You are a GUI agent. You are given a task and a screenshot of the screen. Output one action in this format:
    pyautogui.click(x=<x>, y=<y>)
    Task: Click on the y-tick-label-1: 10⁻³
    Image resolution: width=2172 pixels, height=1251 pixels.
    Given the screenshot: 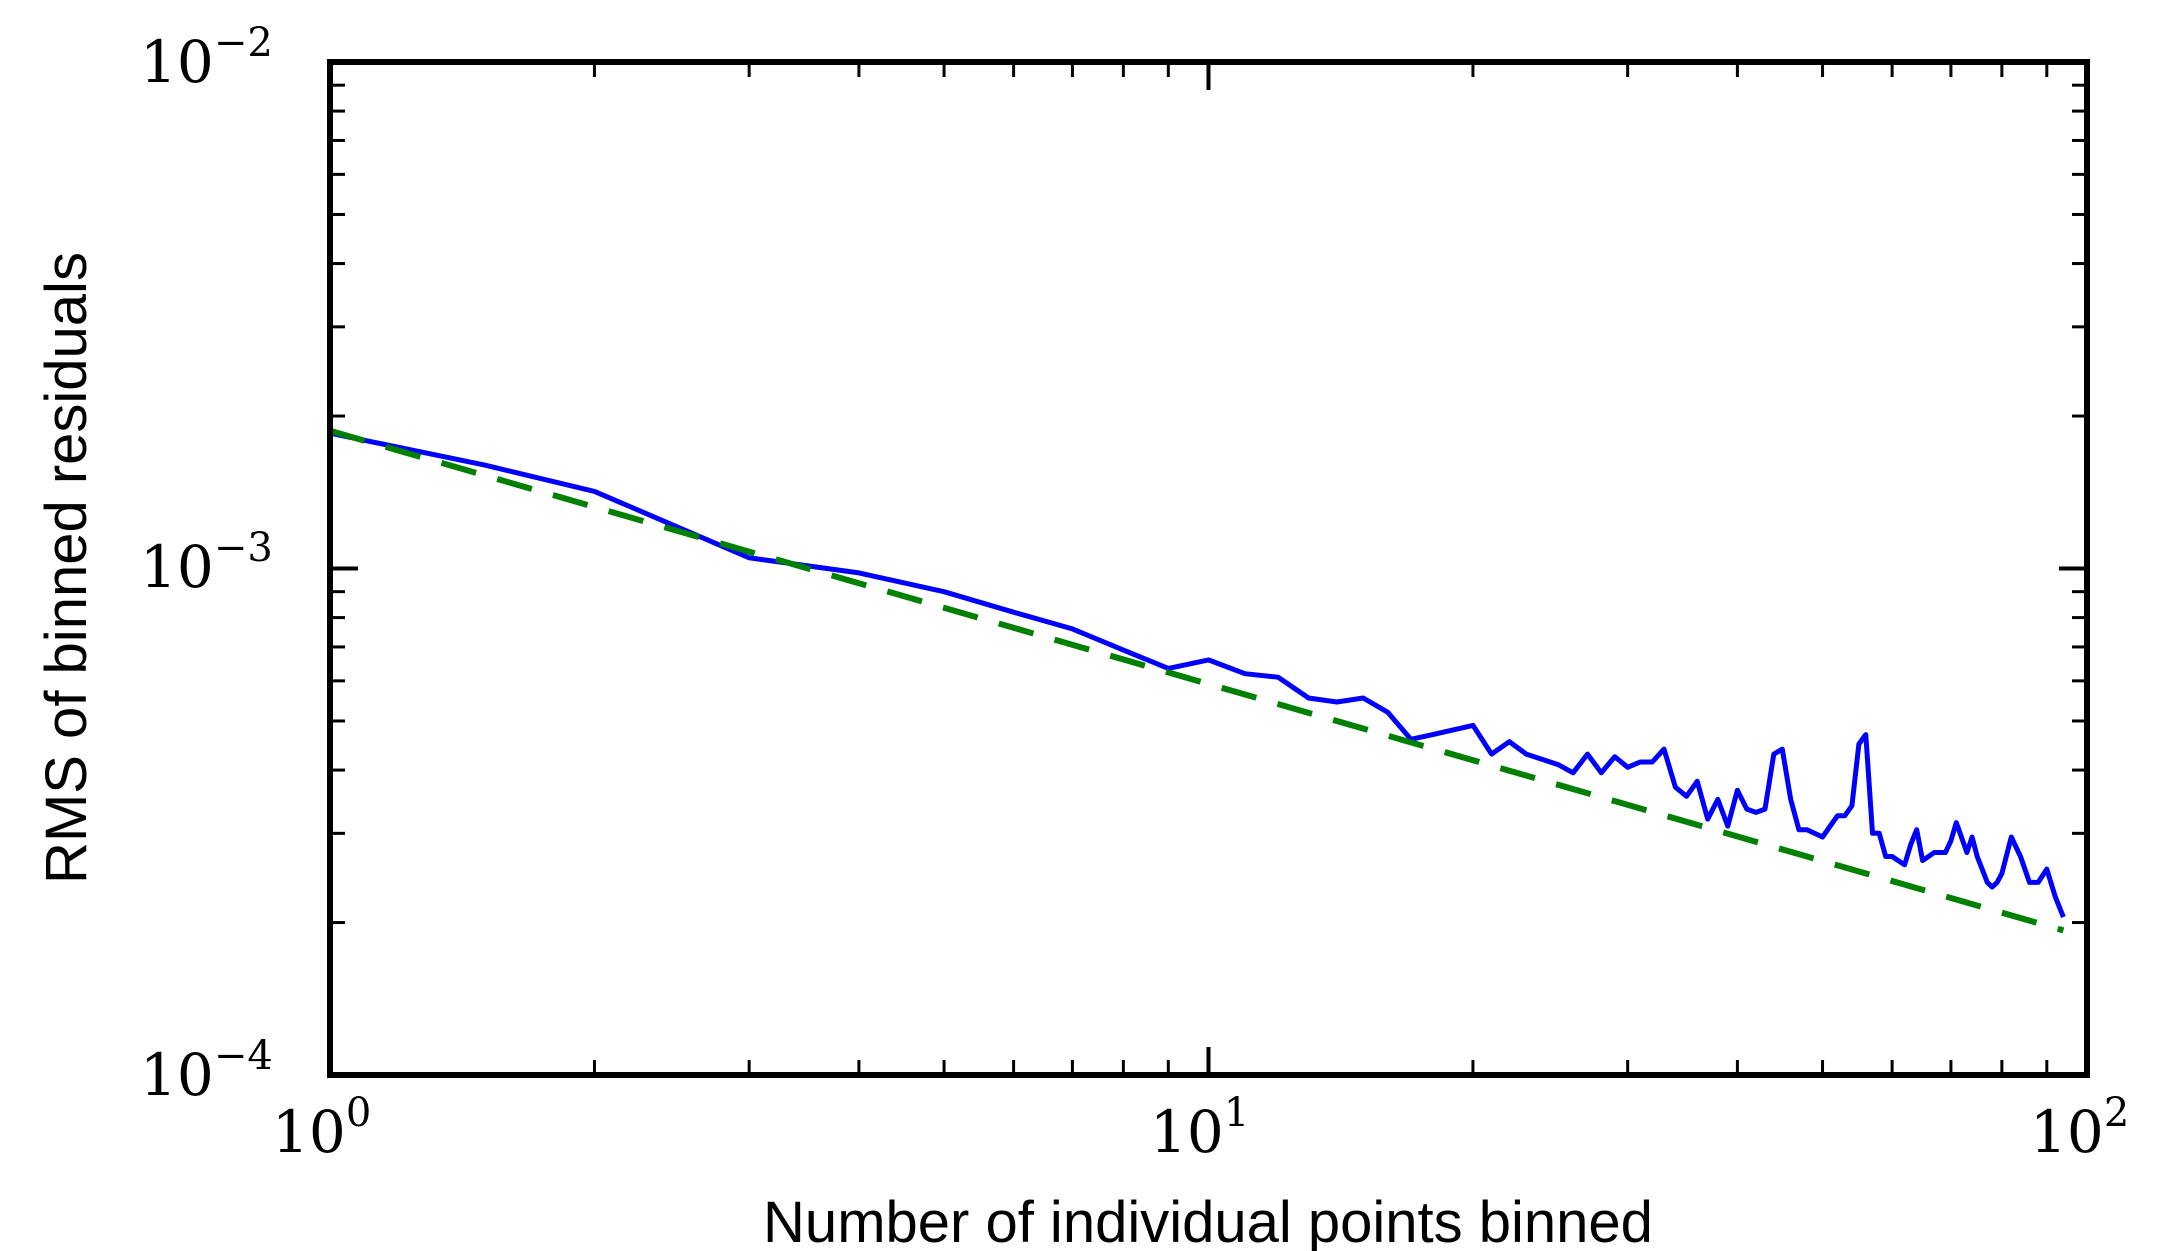 What is the action you would take?
    pyautogui.click(x=206, y=563)
    